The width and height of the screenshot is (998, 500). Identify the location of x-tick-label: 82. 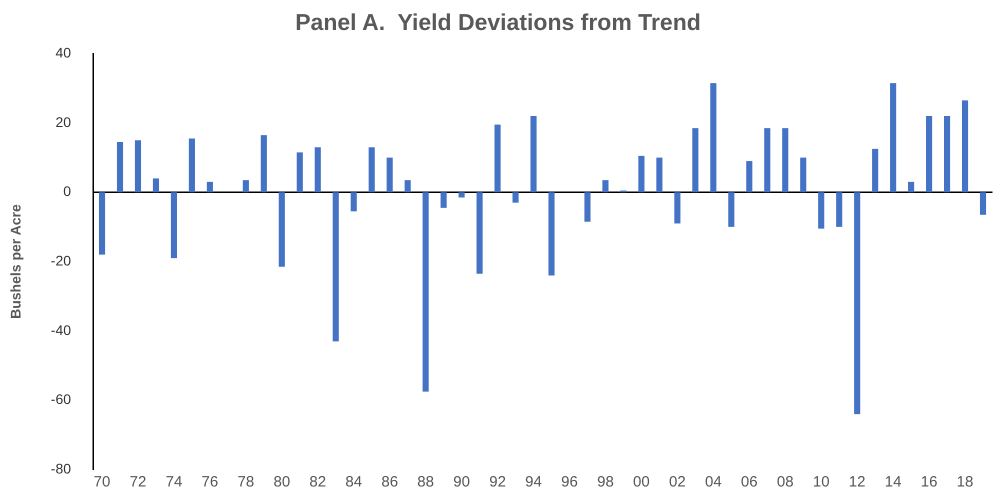
(317, 482).